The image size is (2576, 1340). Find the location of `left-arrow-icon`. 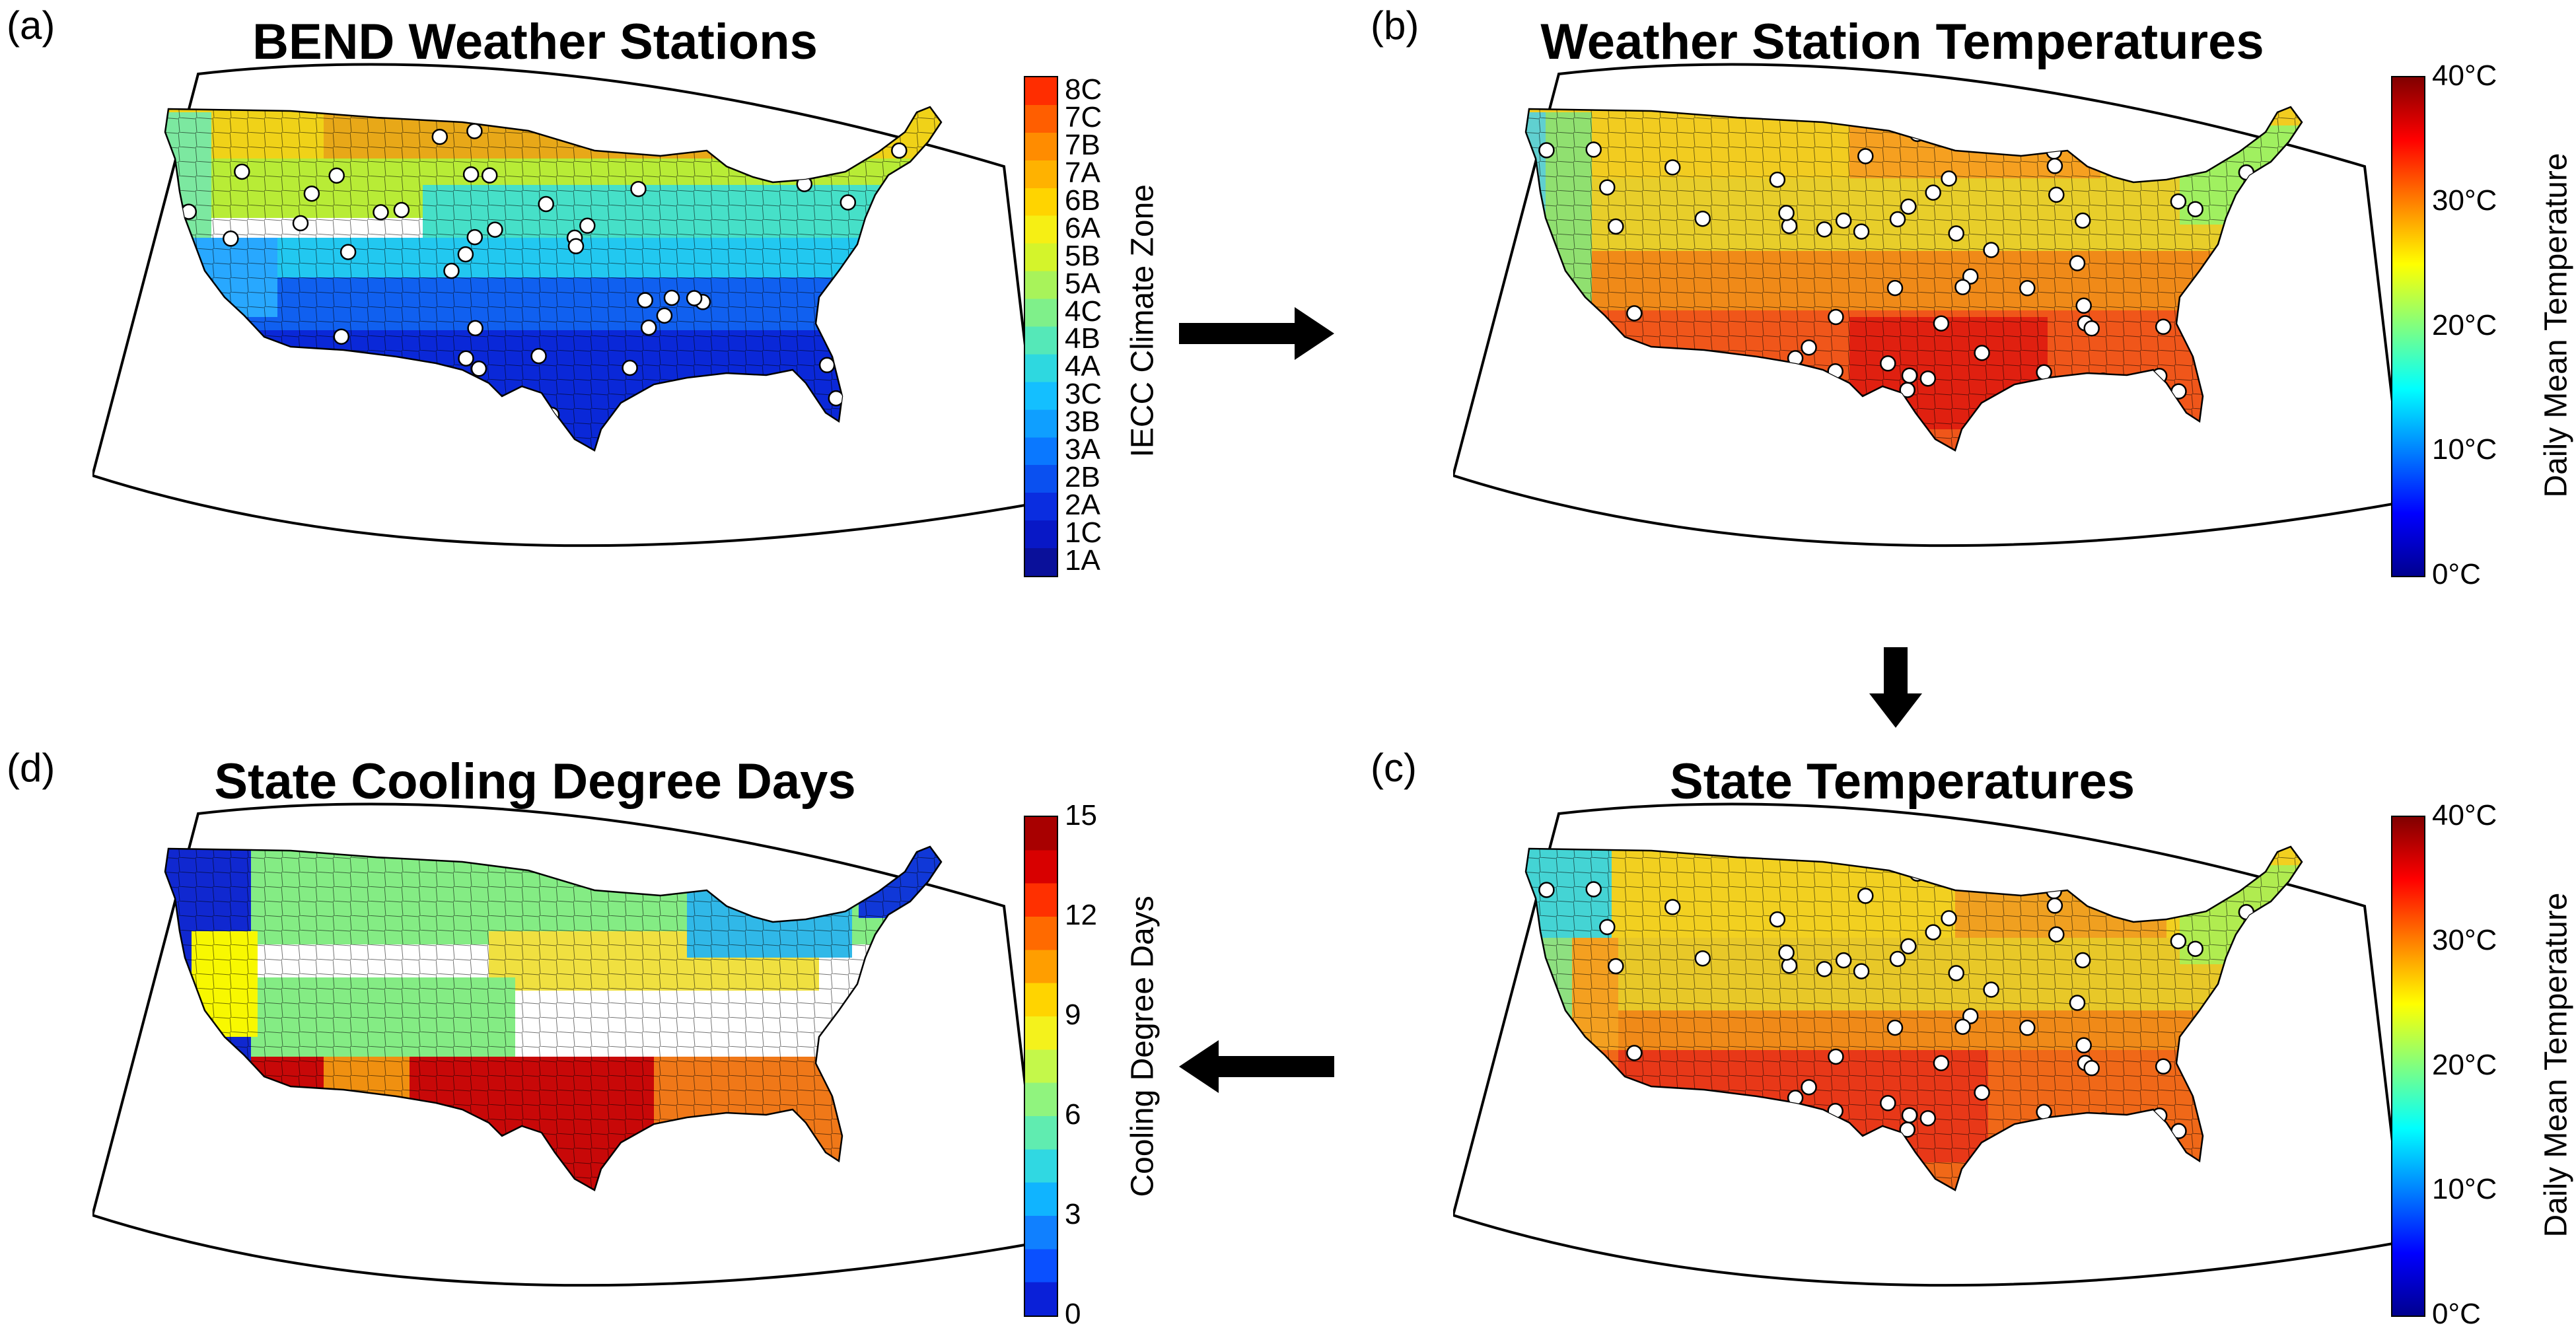

left-arrow-icon is located at coordinates (1257, 1066).